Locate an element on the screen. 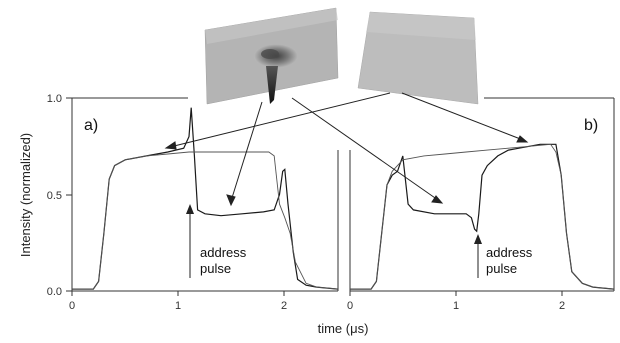 The image size is (620, 343). surface-with-dip is located at coordinates (271, 56).